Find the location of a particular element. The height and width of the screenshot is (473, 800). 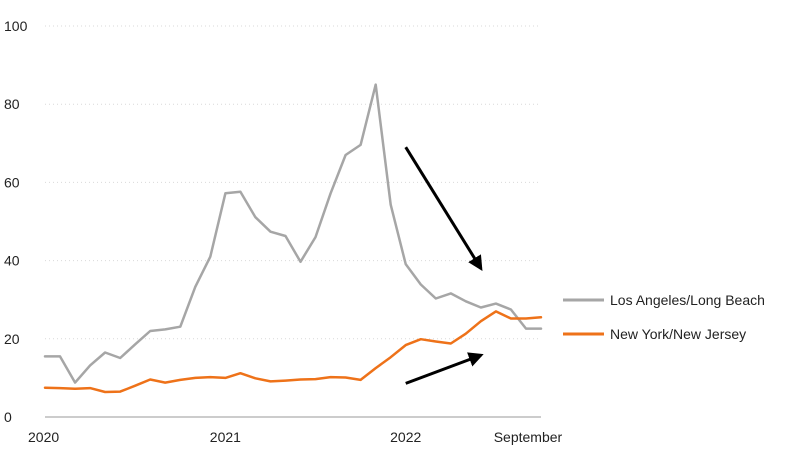

series-line-new-york-new-jersey is located at coordinates (293, 352).